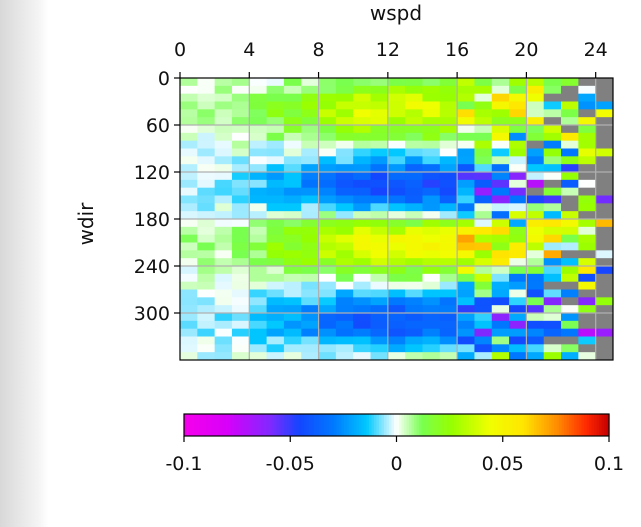  Describe the element at coordinates (396, 464) in the screenshot. I see `colorbar-tick-label: 0` at that location.